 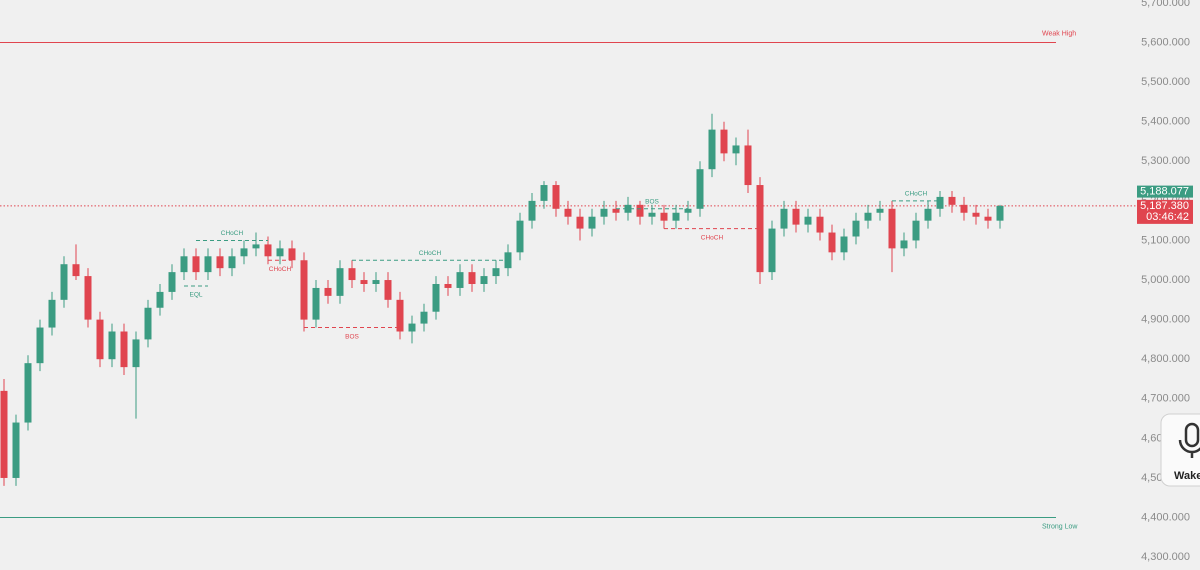 I want to click on voice-widget: Wake, so click(x=1180, y=450).